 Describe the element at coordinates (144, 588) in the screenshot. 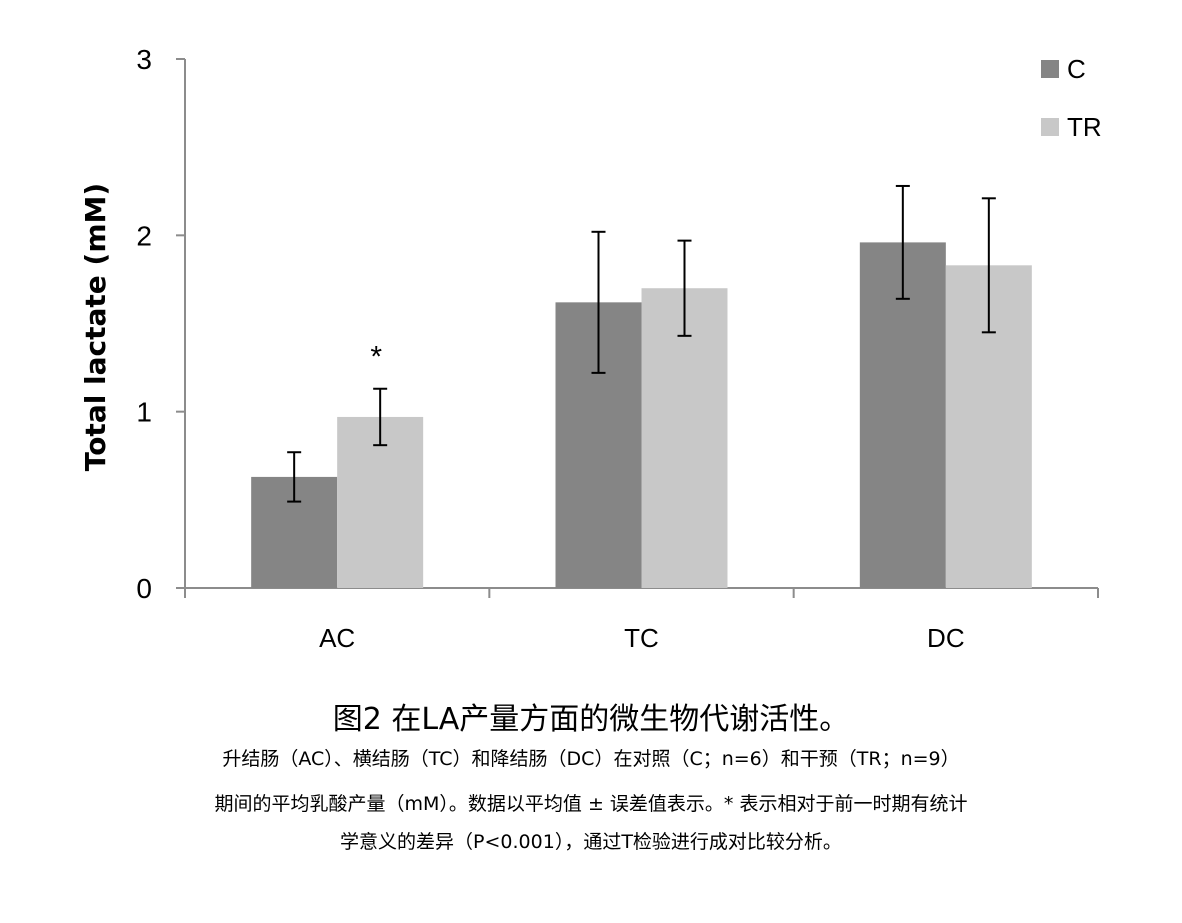

I see `y-tick-label: 0` at that location.